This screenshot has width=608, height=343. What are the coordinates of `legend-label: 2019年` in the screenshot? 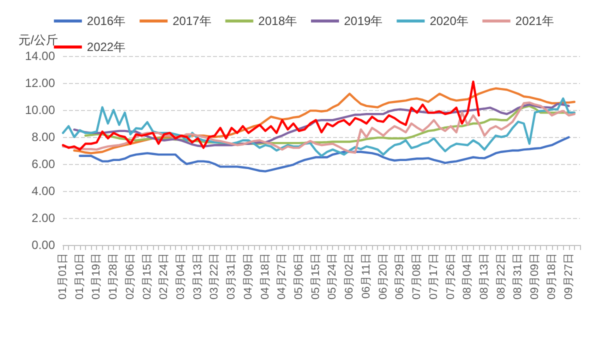 It's located at (363, 21).